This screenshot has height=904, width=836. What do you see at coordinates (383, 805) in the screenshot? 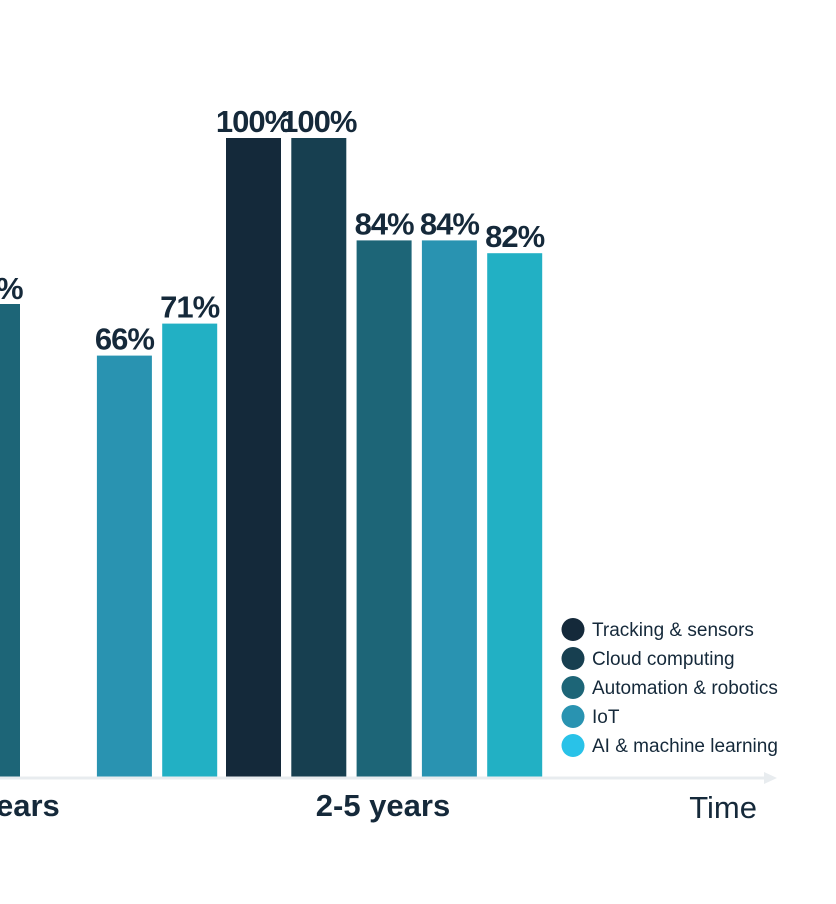
I see `category-label: 2-5 years` at bounding box center [383, 805].